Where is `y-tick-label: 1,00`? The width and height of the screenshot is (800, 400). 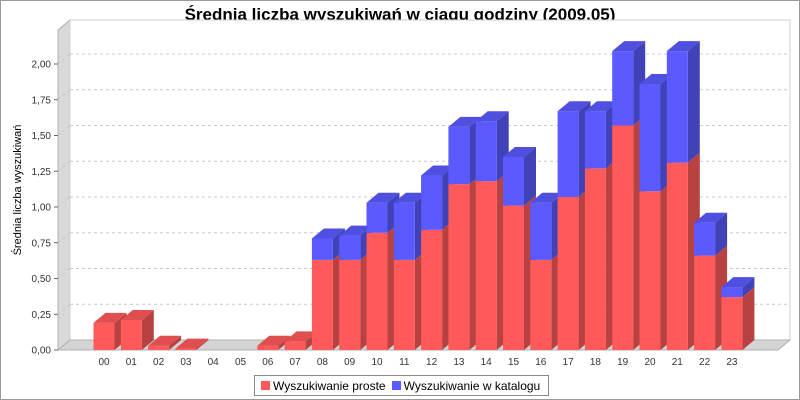 y-tick-label: 1,00 is located at coordinates (42, 208).